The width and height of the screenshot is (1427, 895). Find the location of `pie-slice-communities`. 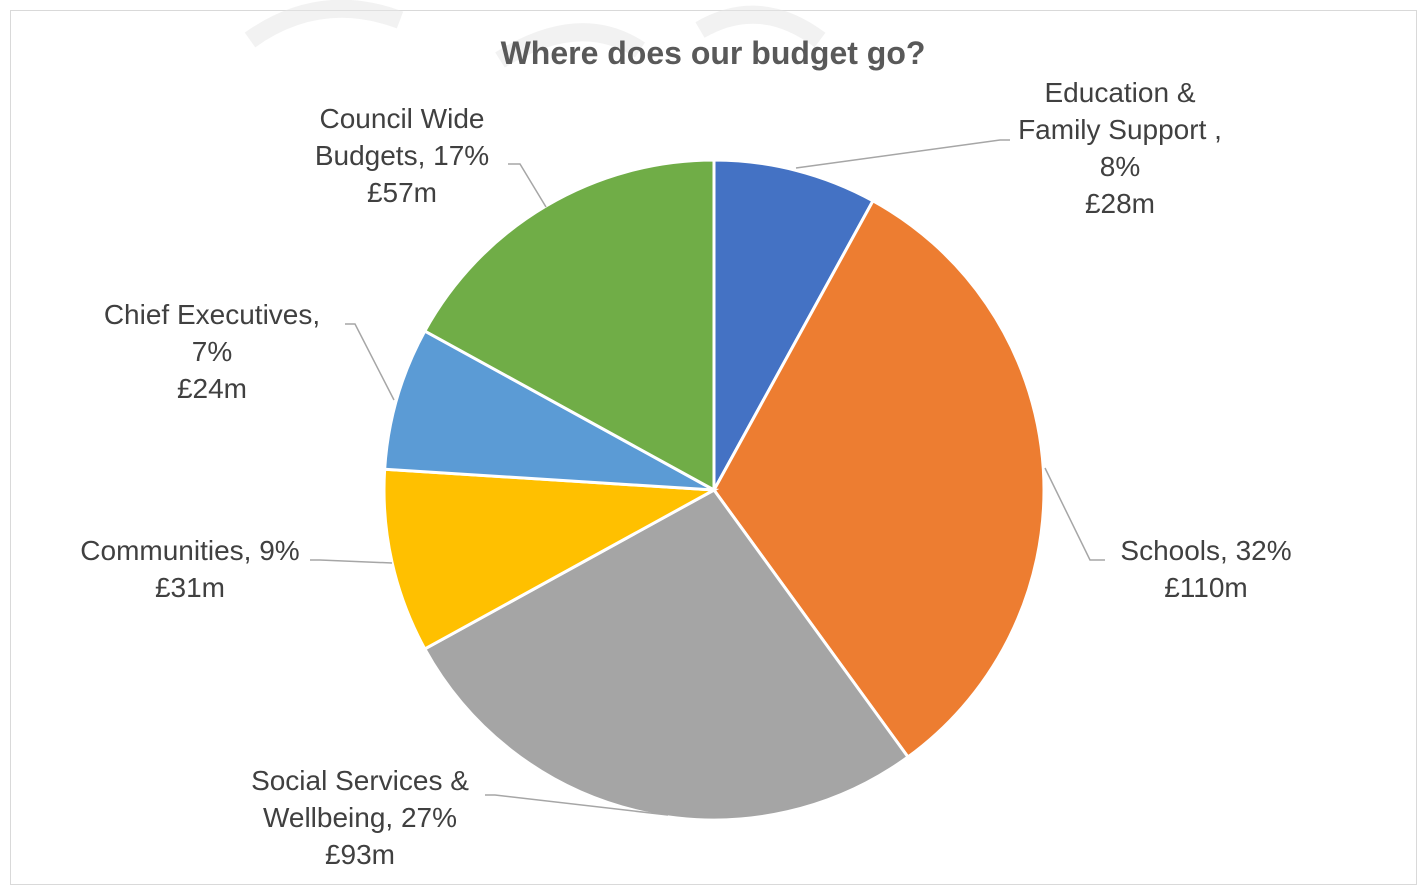

pie-slice-communities is located at coordinates (551, 559).